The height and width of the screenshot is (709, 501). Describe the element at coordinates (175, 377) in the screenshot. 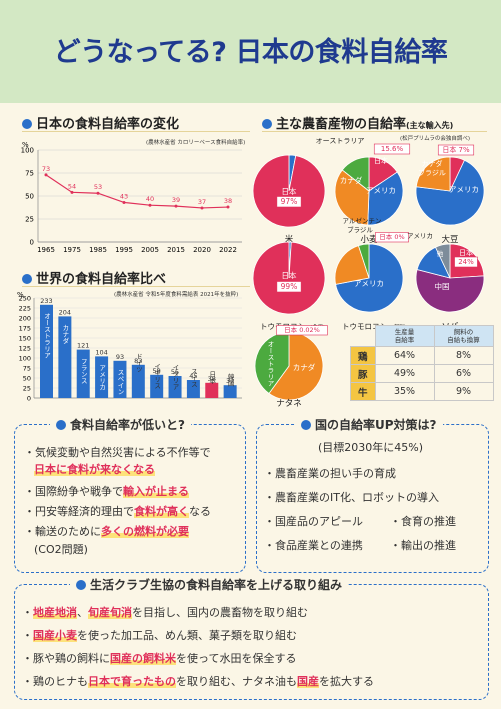

I see `category-label: イタリア` at that location.